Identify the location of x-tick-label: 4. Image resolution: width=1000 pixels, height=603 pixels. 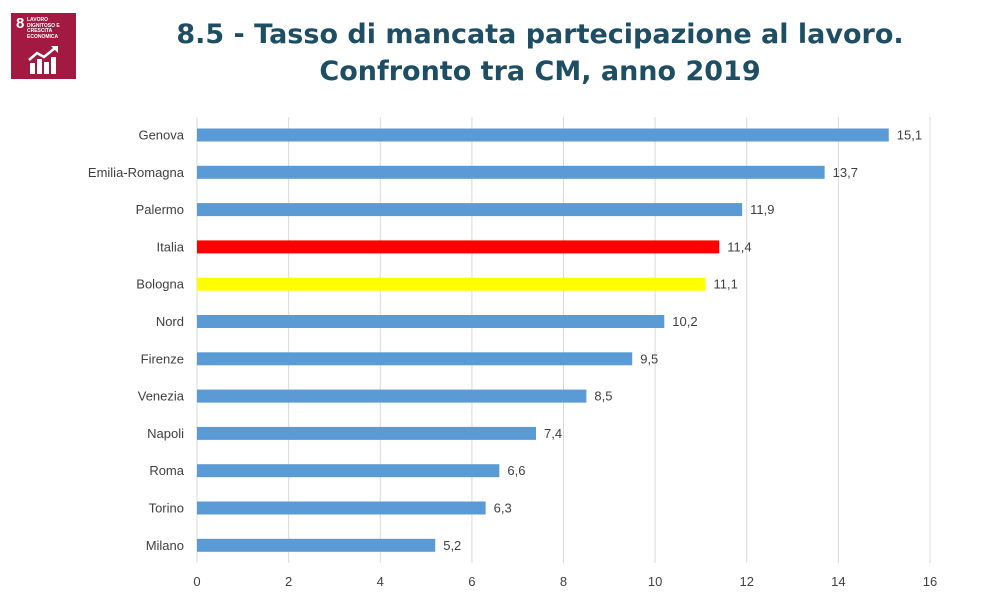
(380, 581).